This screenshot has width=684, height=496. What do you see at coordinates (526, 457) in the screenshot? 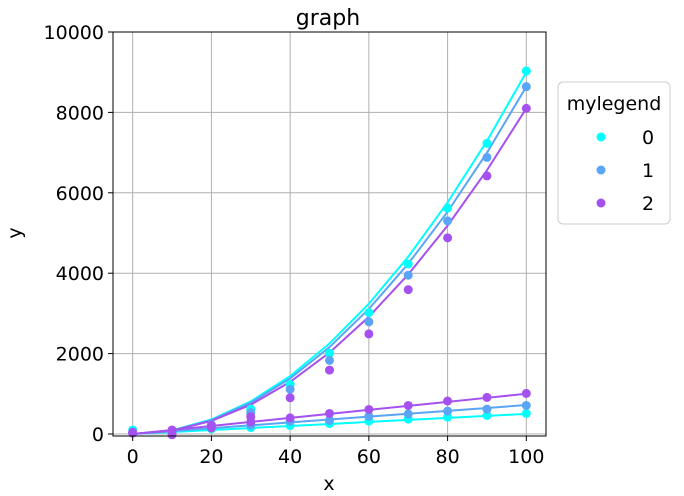
I see `x-tick-label: 100` at bounding box center [526, 457].